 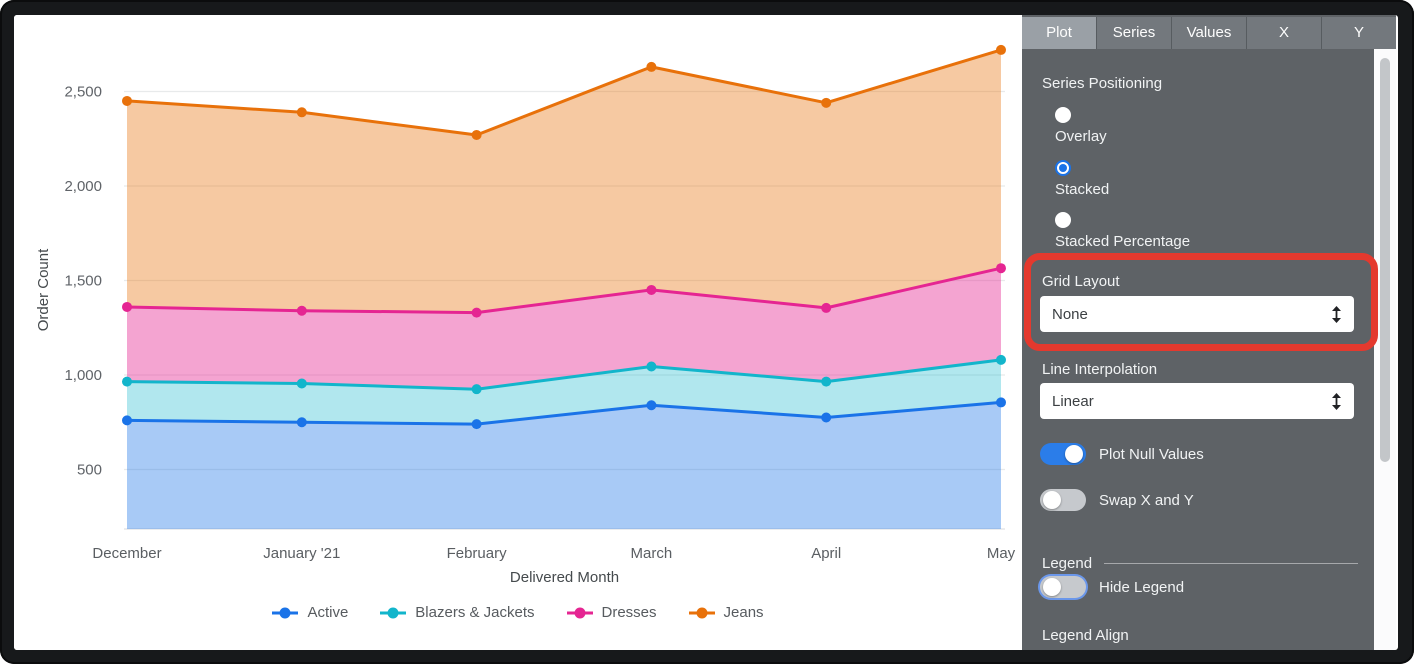 I want to click on series-line-dresses, so click(x=564, y=290).